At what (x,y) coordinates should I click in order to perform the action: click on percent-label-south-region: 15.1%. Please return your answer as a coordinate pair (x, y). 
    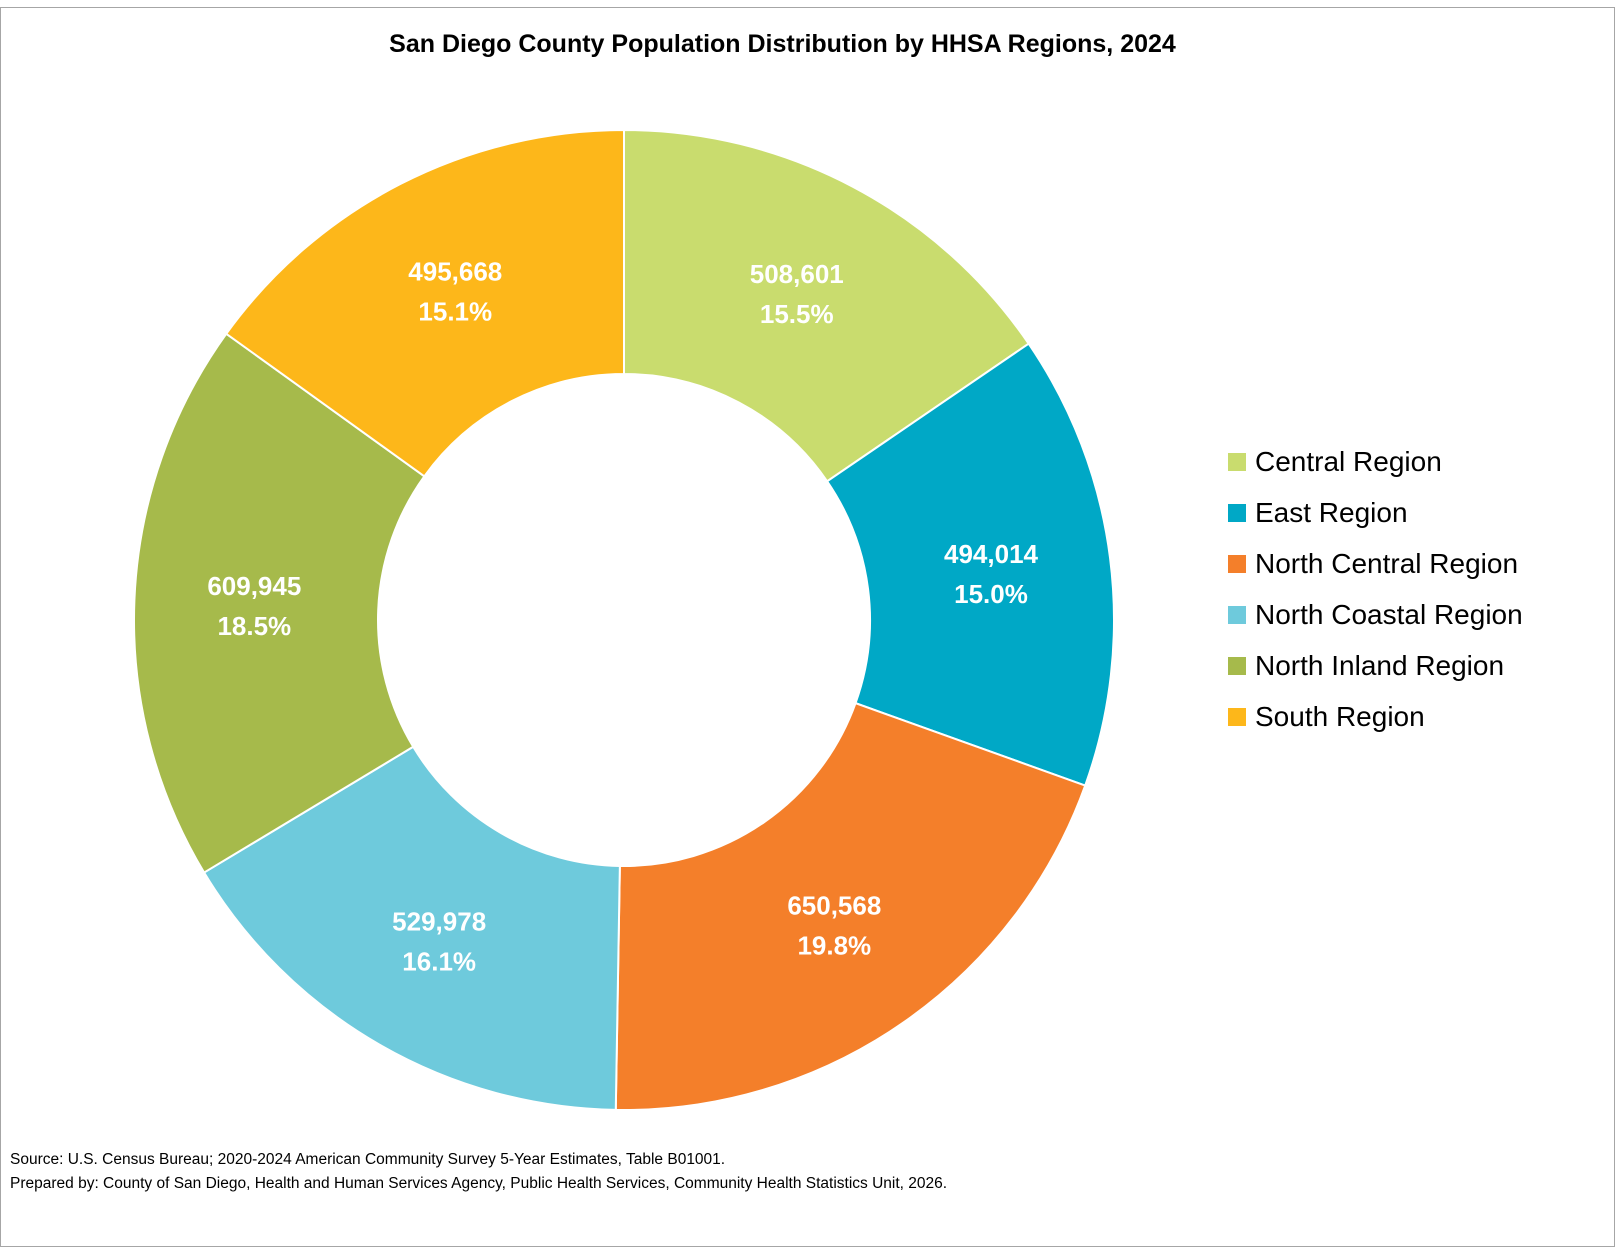
    Looking at the image, I should click on (455, 312).